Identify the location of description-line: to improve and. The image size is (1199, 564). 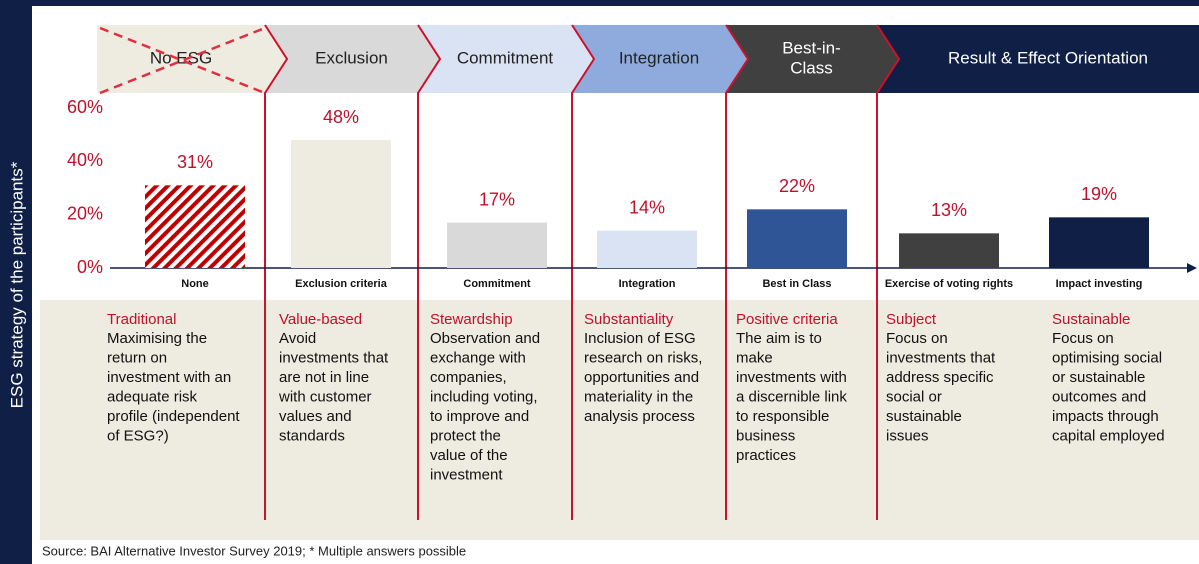
(479, 416).